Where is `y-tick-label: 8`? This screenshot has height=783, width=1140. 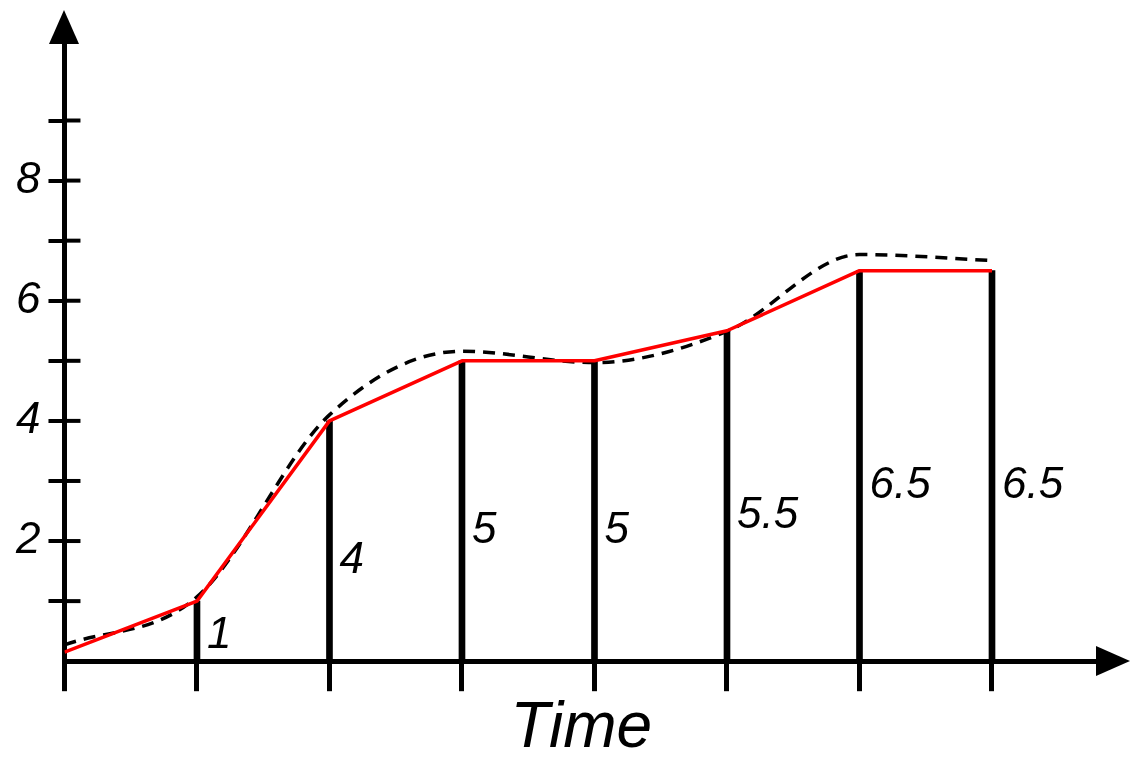
y-tick-label: 8 is located at coordinates (28, 177).